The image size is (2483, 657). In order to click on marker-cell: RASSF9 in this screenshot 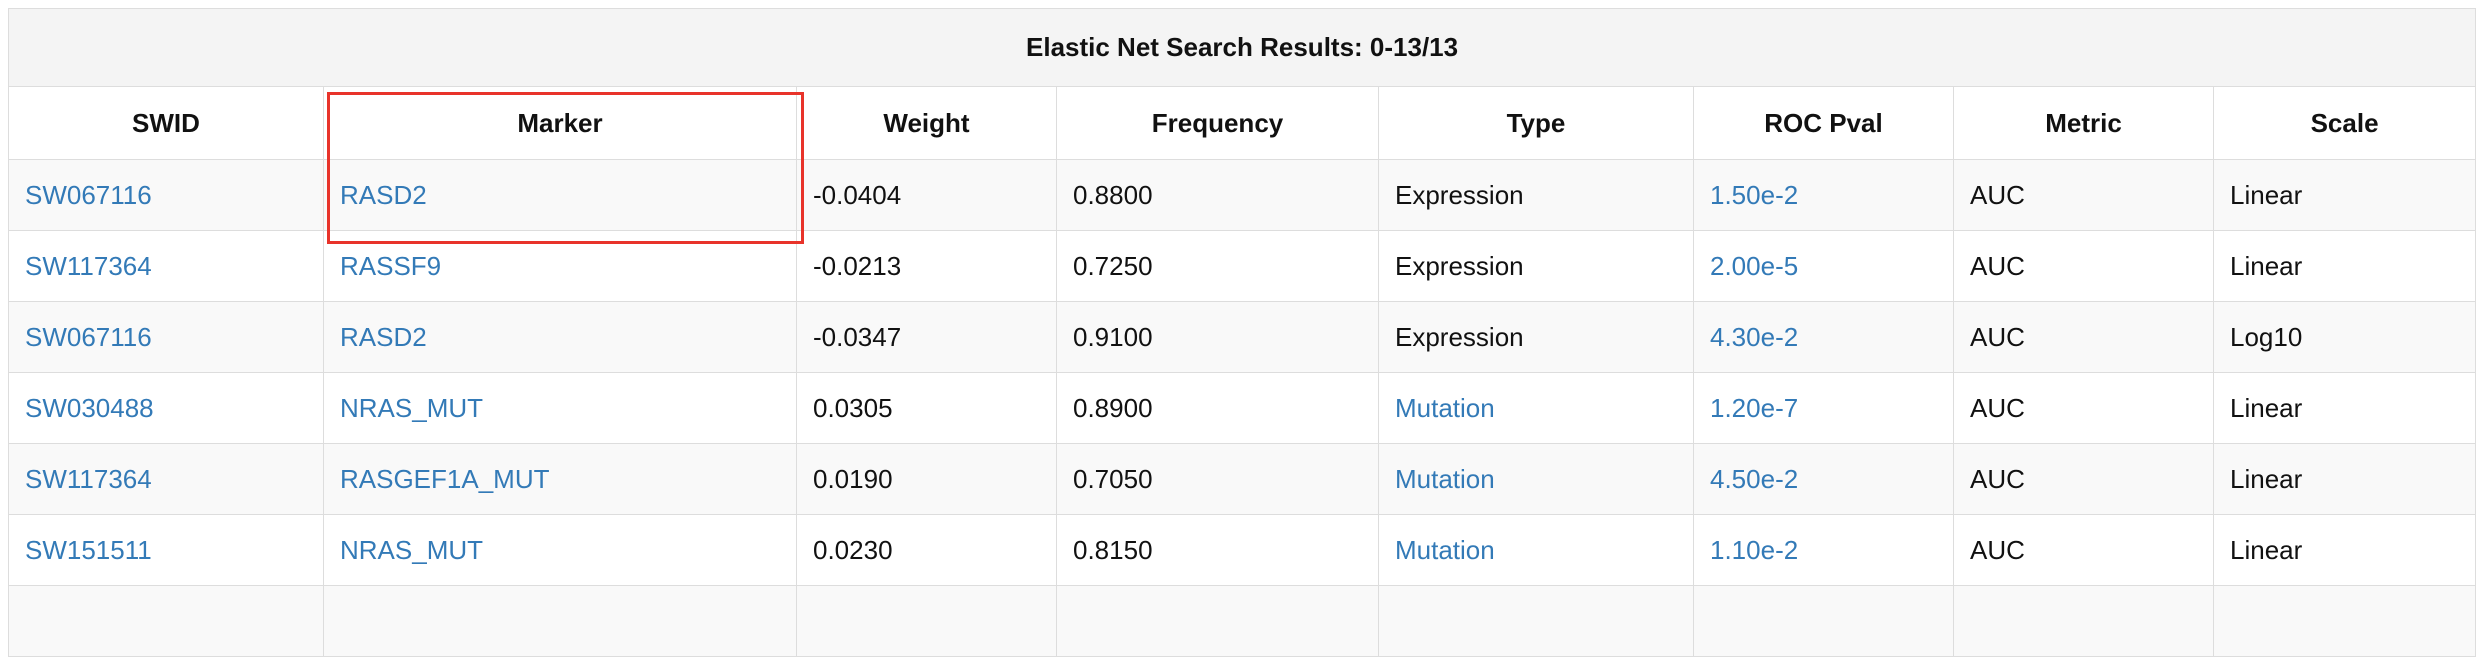, I will do `click(560, 266)`.